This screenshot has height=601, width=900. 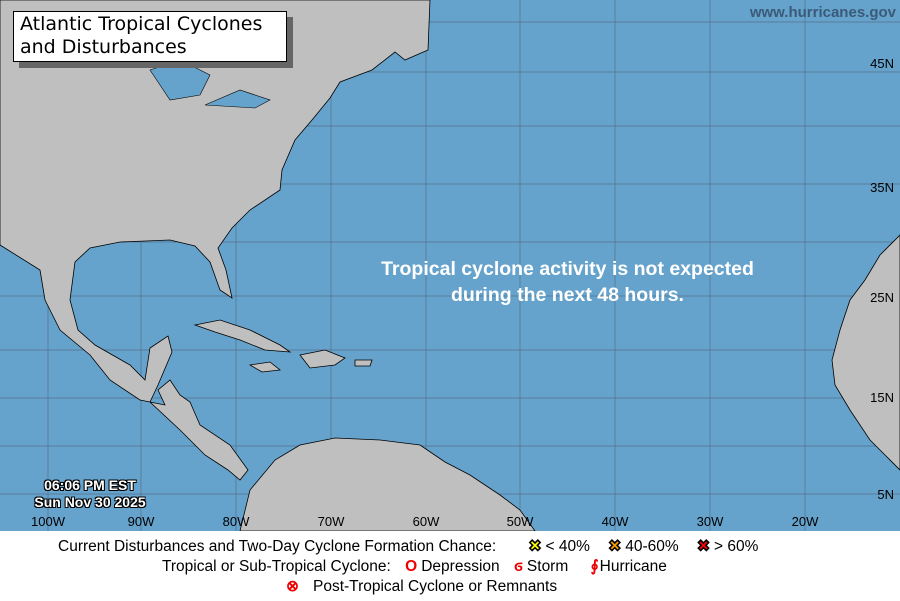 I want to click on cyclone-label: Tropical or Sub-Tropical Cyclone:, so click(x=276, y=566).